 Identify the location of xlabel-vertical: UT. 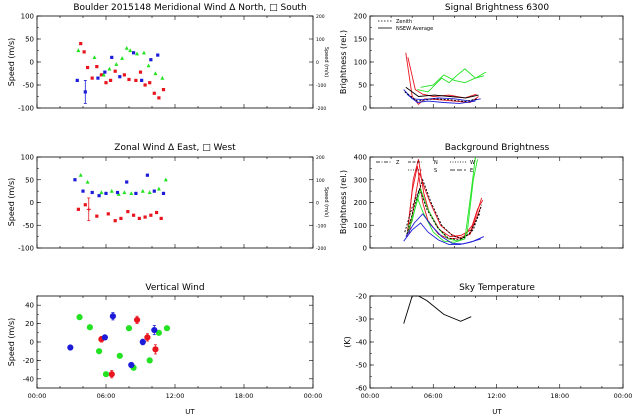
(190, 412).